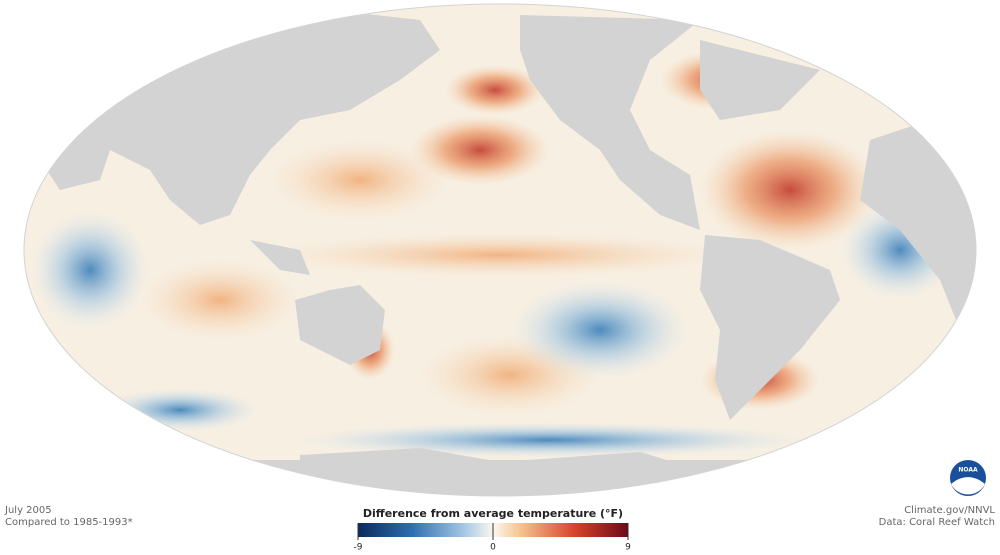 The width and height of the screenshot is (1000, 555). Describe the element at coordinates (69, 522) in the screenshot. I see `baseline: Compared to 1985-1993*` at that location.